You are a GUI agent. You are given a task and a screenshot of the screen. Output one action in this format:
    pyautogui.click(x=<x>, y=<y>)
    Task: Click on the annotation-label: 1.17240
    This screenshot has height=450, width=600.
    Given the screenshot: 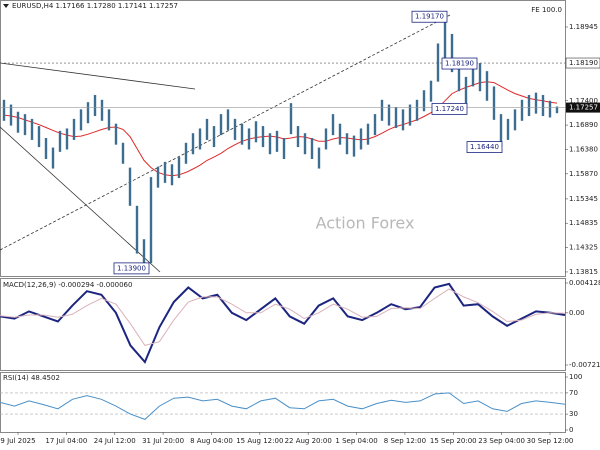 What is the action you would take?
    pyautogui.click(x=449, y=109)
    